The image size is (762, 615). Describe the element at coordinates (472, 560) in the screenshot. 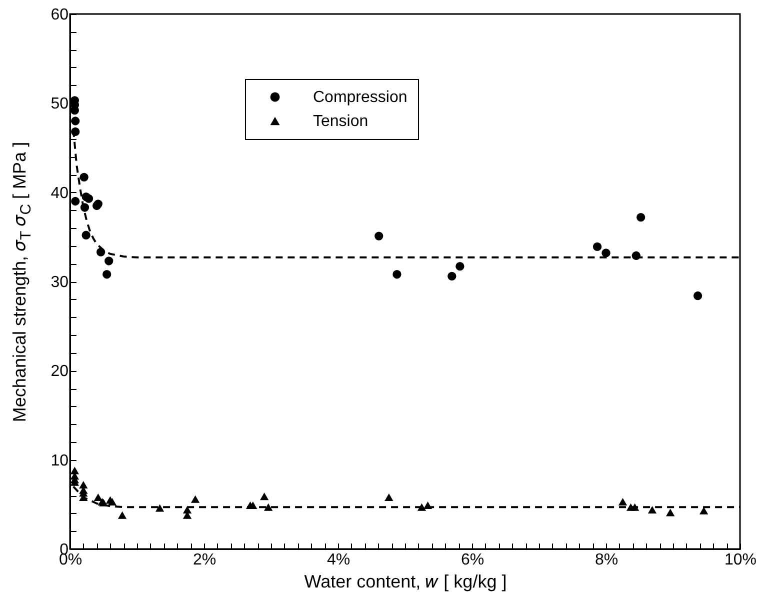

I see `x-tick-label: 6%` at that location.